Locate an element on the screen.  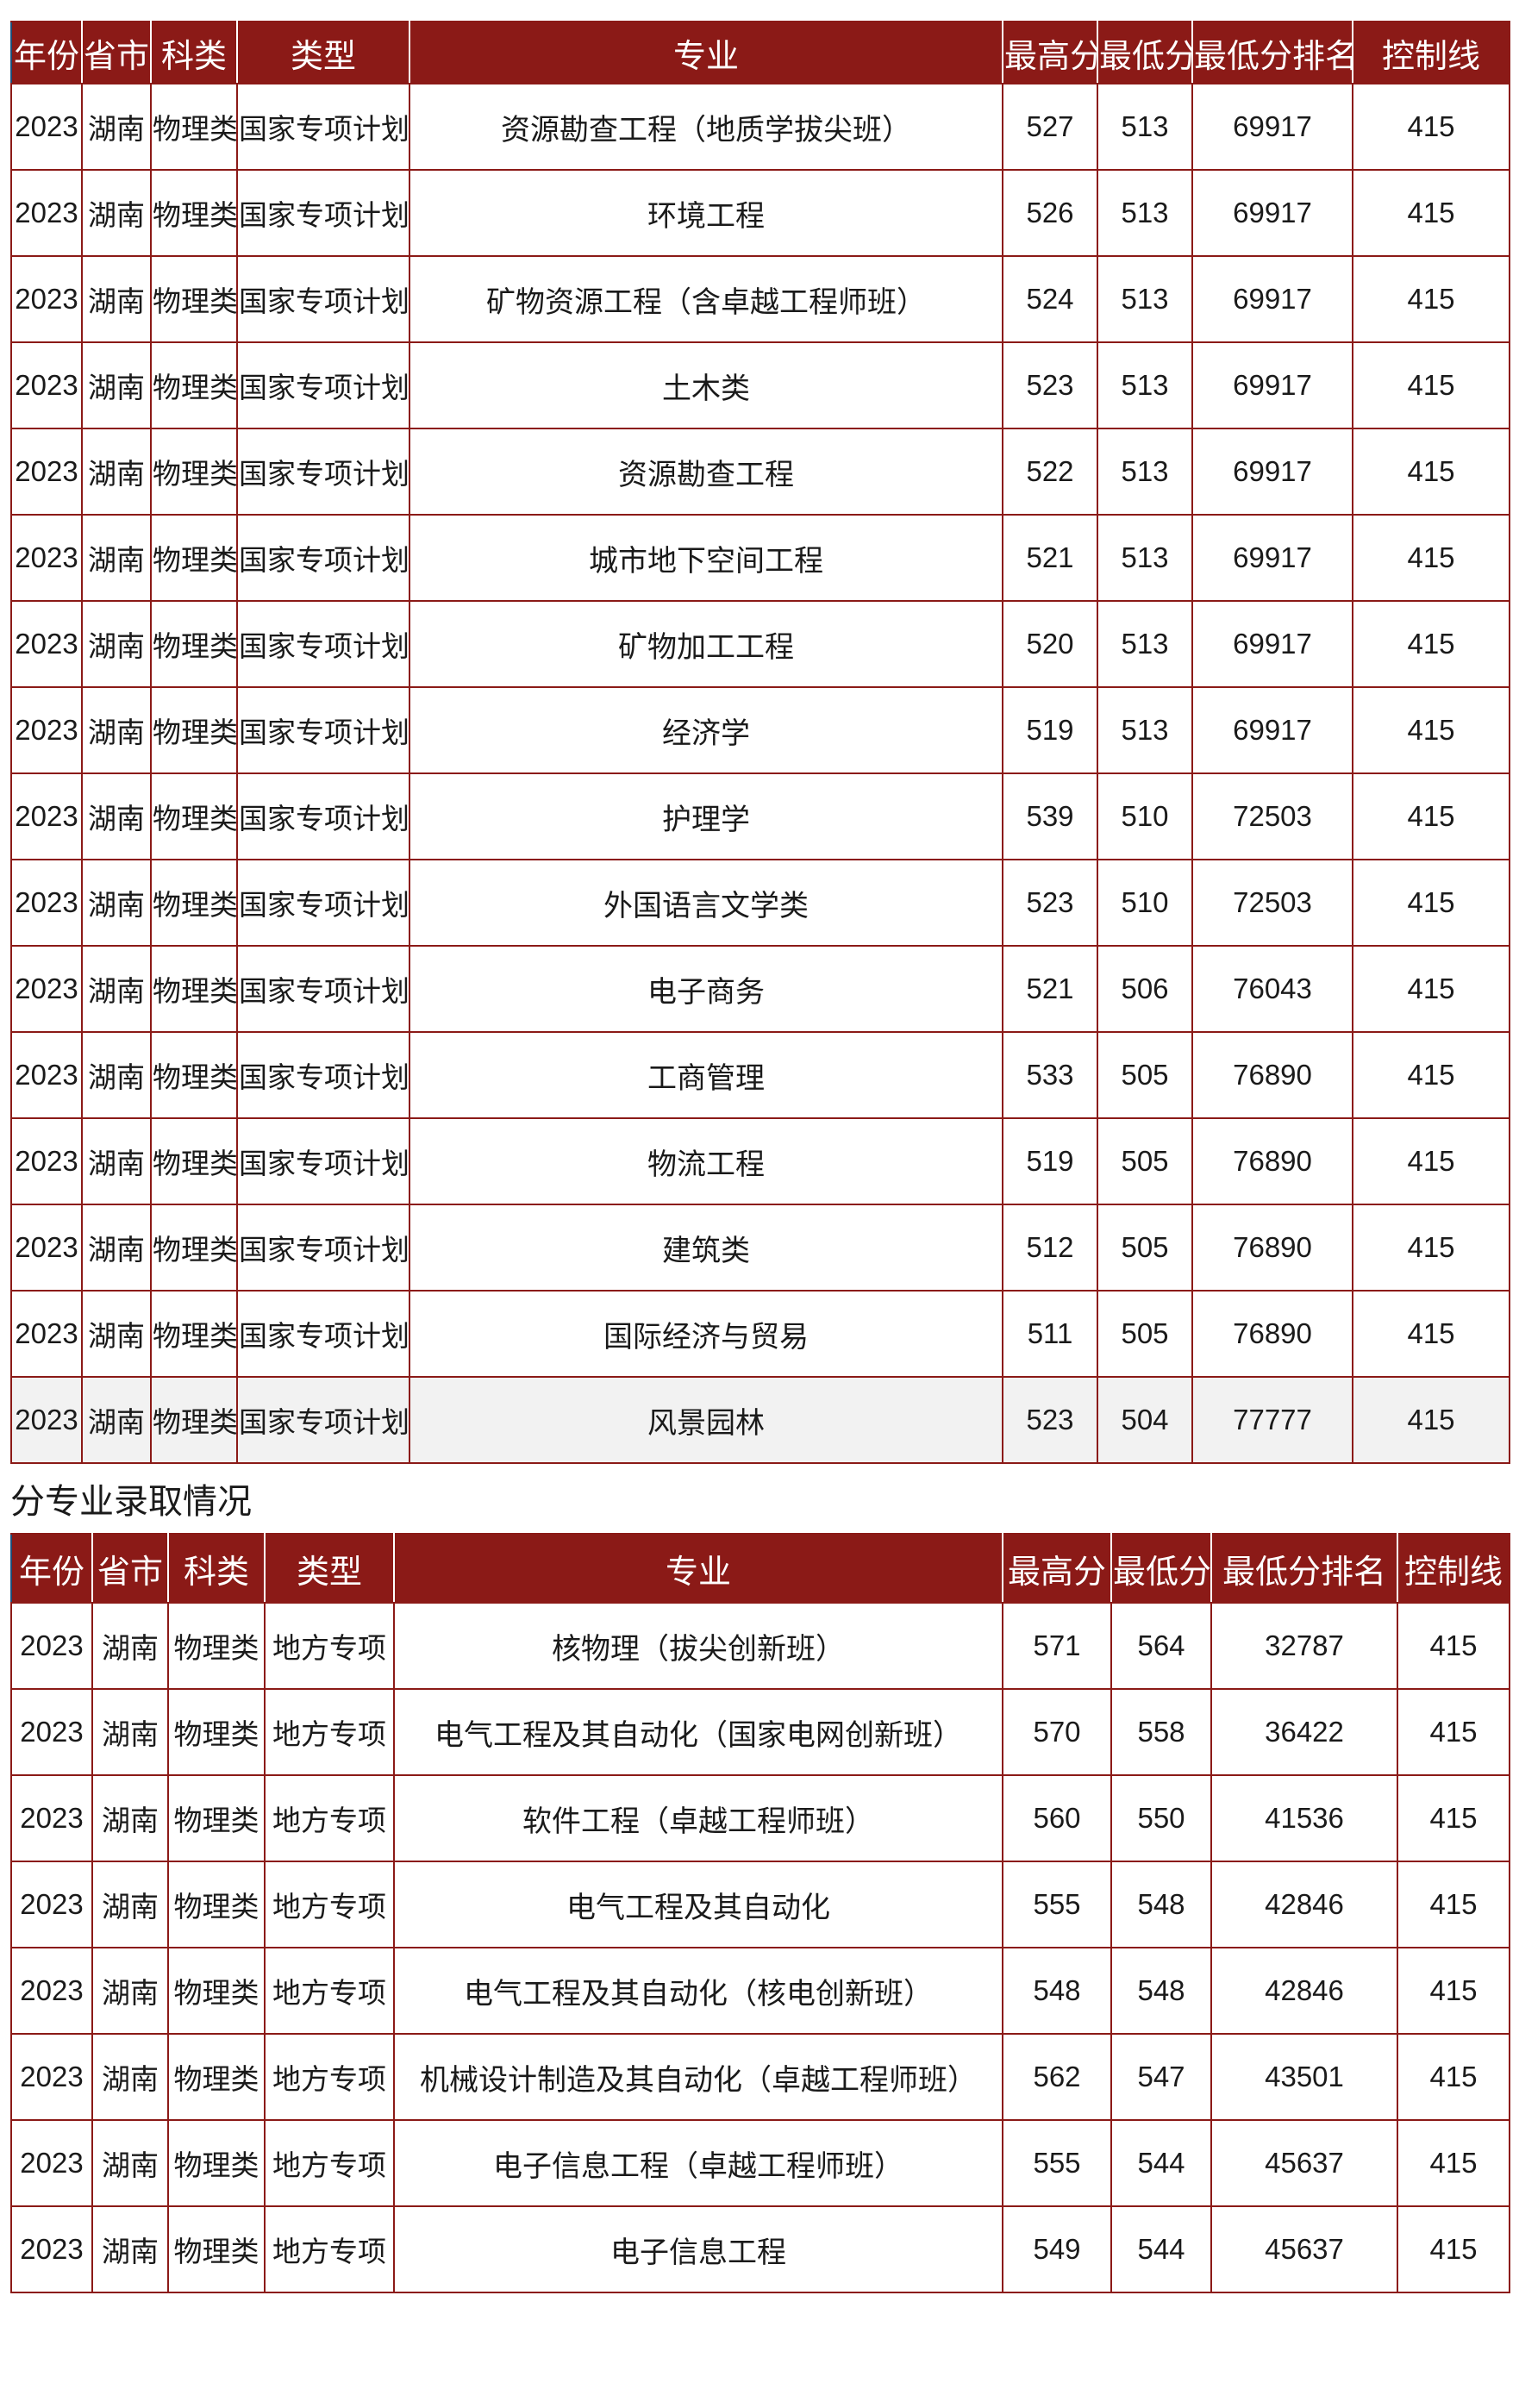
cell-major: 城市地下空间工程 is located at coordinates (706, 558).